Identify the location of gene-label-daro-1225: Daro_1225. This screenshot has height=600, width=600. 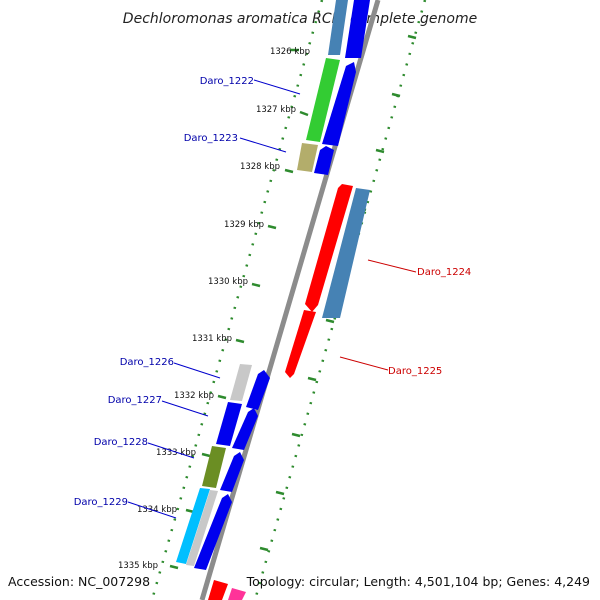
(415, 371).